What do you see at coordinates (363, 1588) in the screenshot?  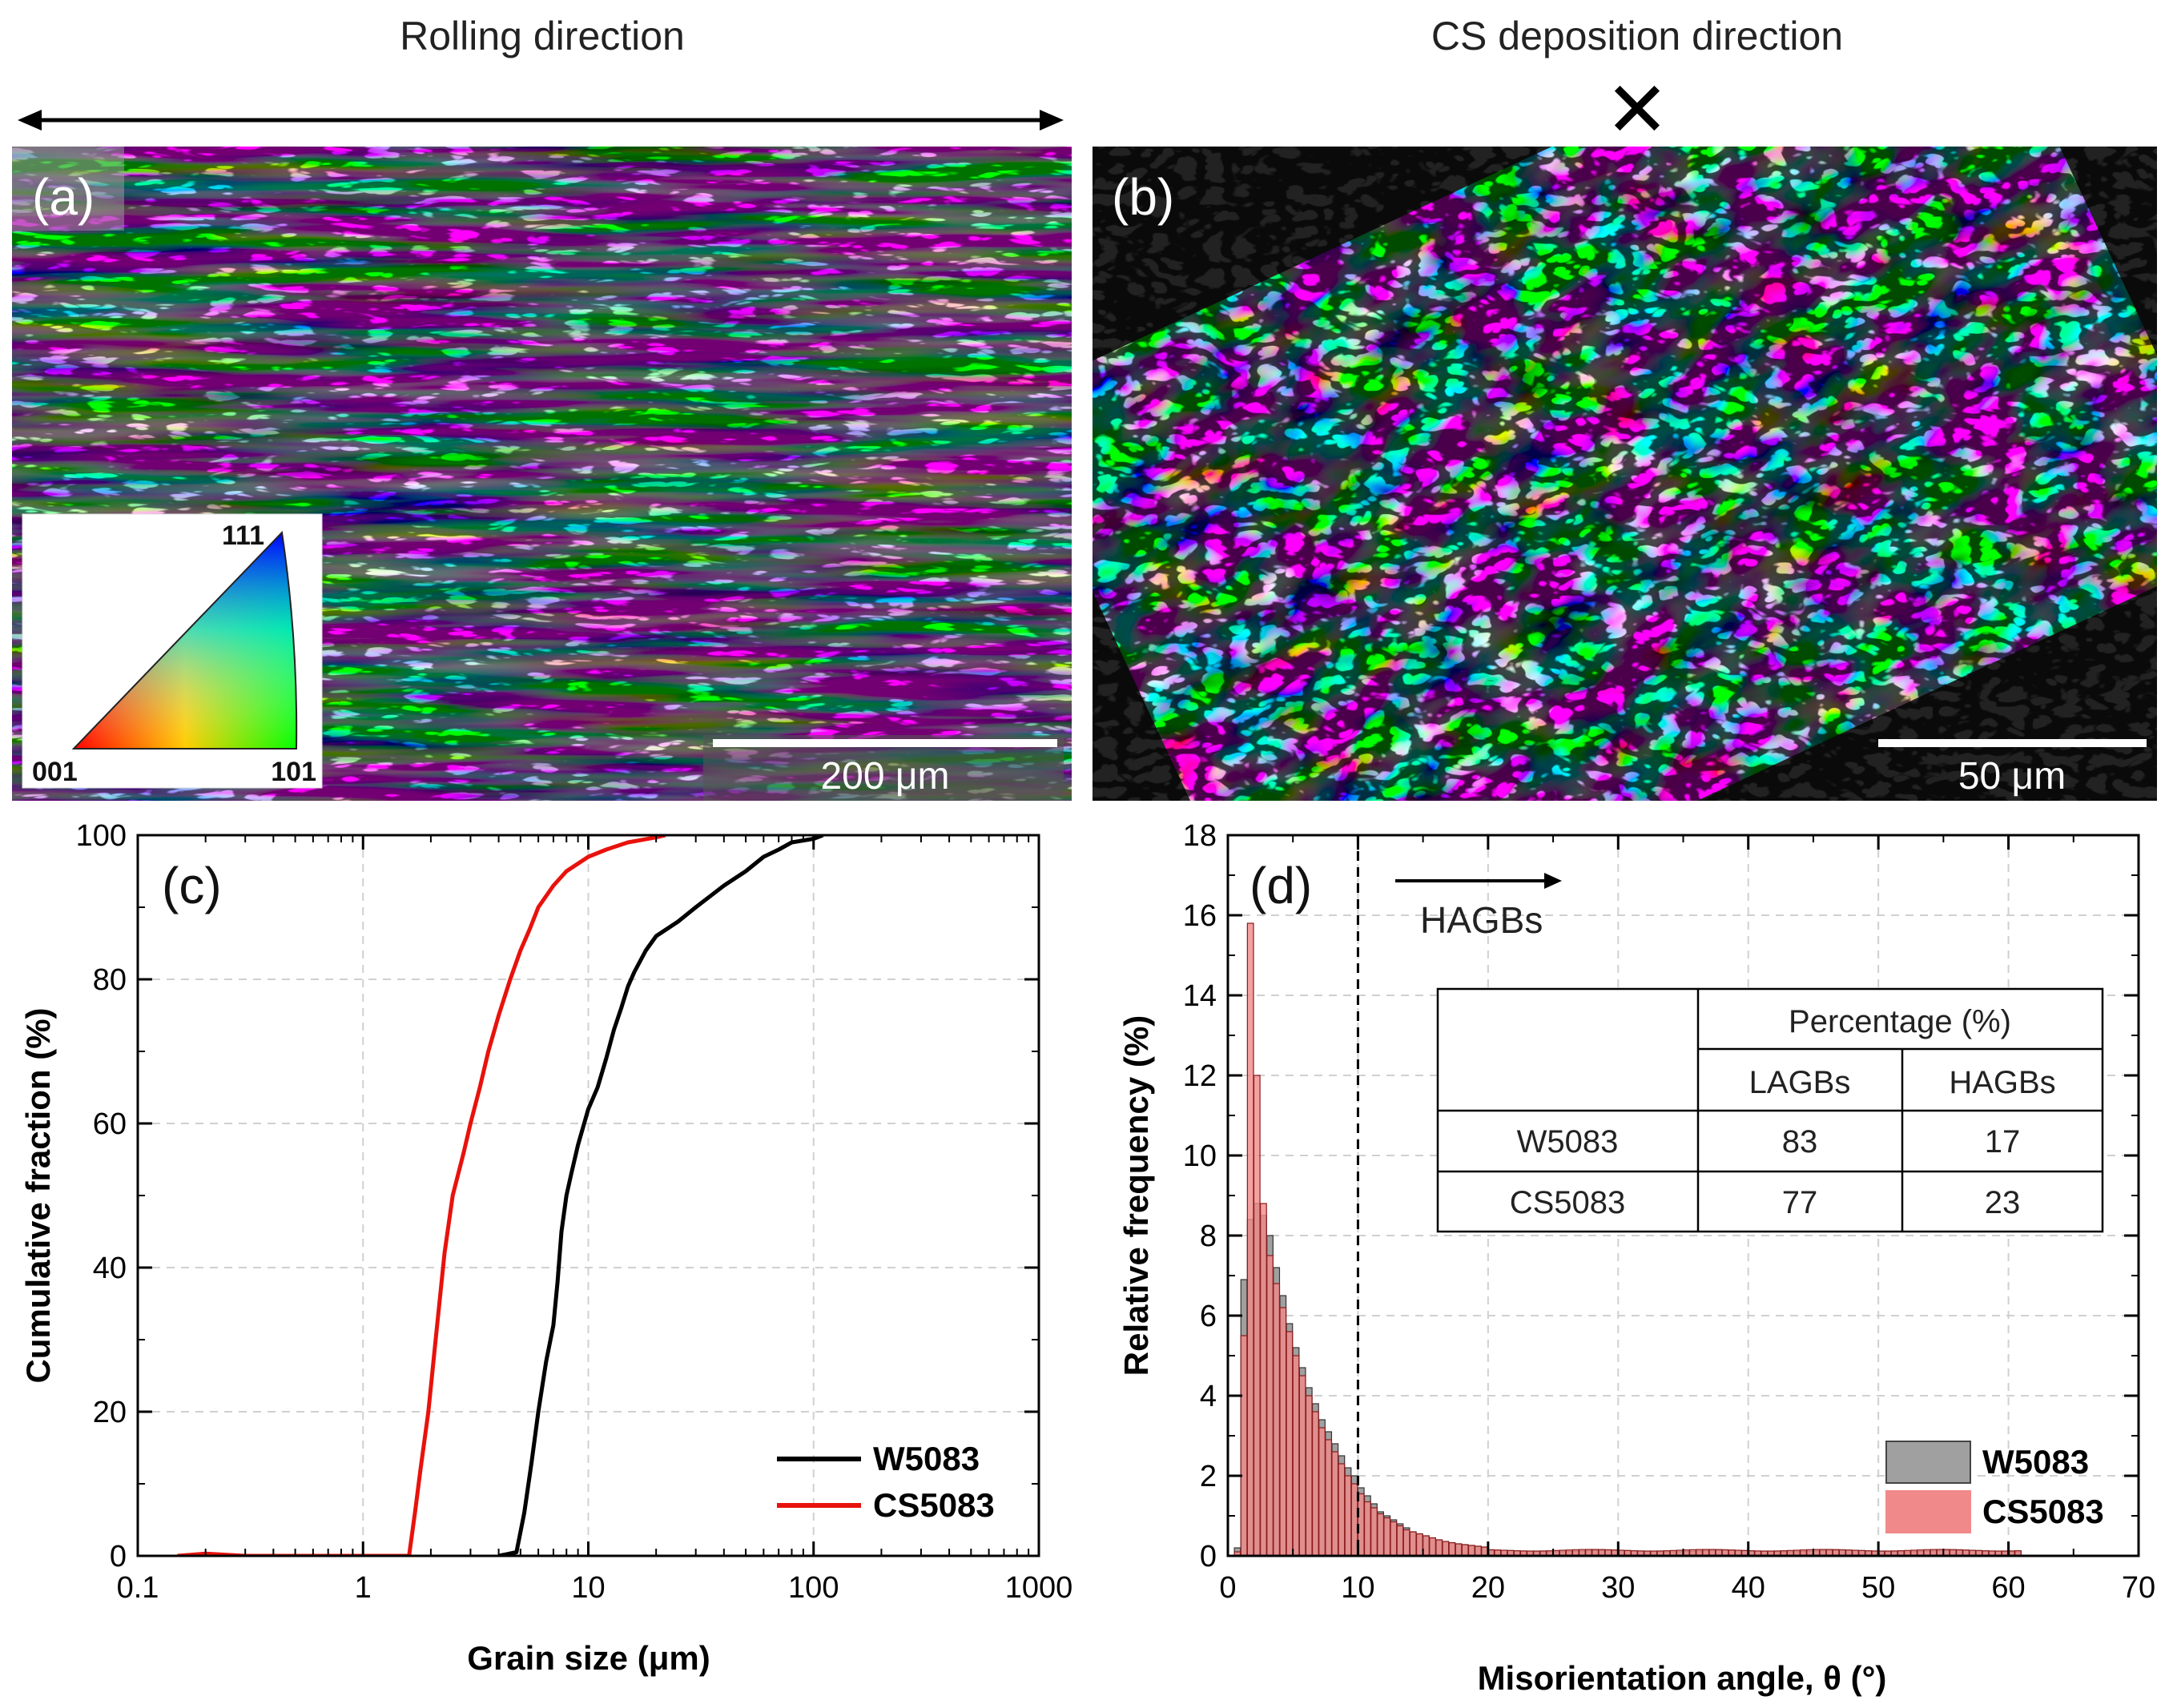 I see `chart-c-xtick-label: 1` at bounding box center [363, 1588].